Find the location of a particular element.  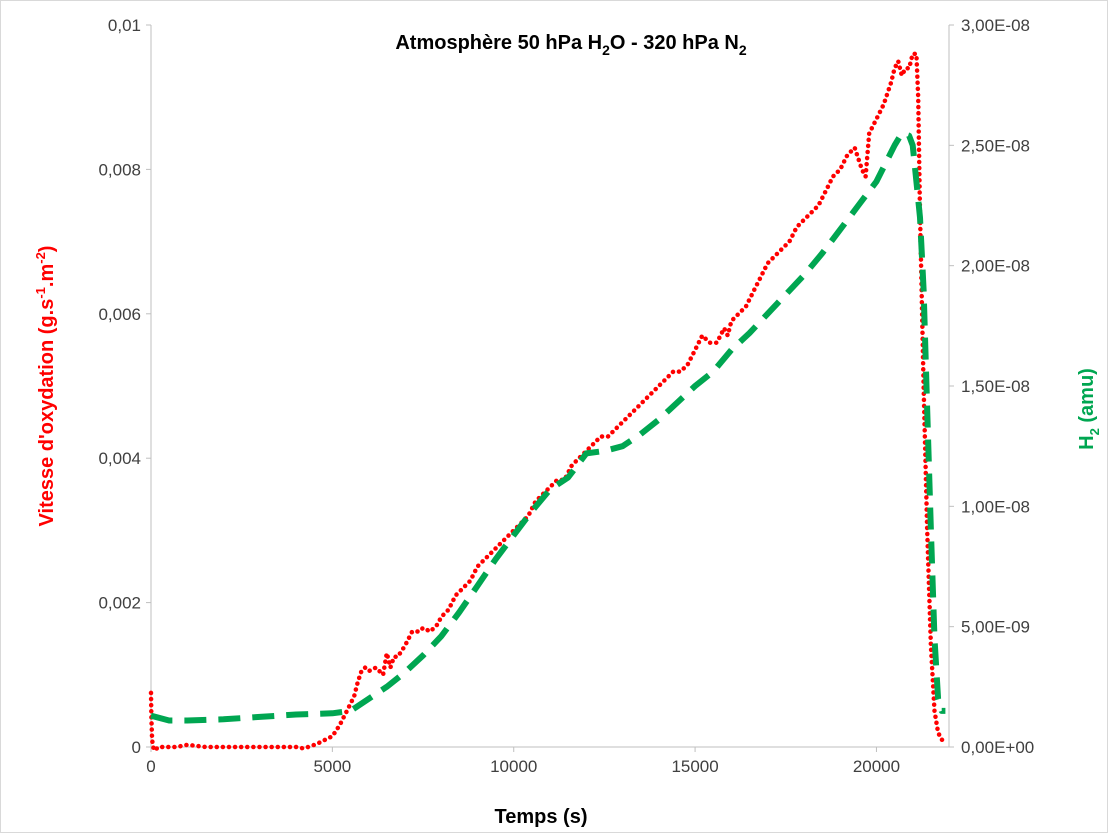

y-left-tick-label: 0,004 is located at coordinates (119, 458).